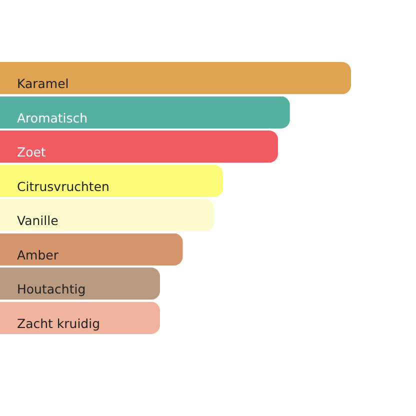  Describe the element at coordinates (63, 186) in the screenshot. I see `y-tick-label: Citrusvruchten` at that location.